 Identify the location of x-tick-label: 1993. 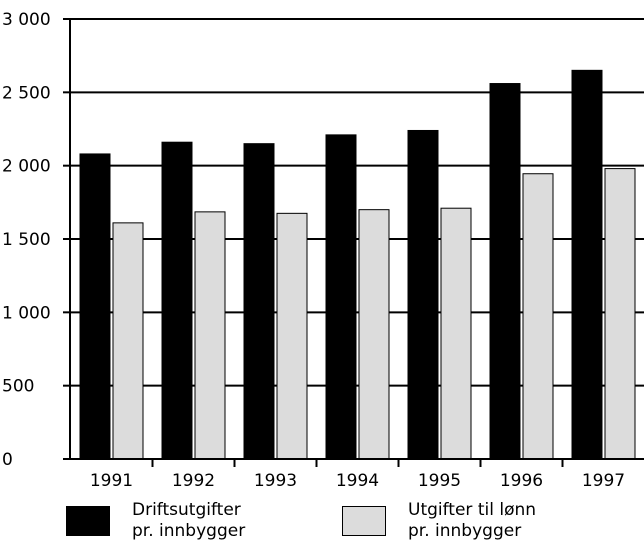
(275, 481).